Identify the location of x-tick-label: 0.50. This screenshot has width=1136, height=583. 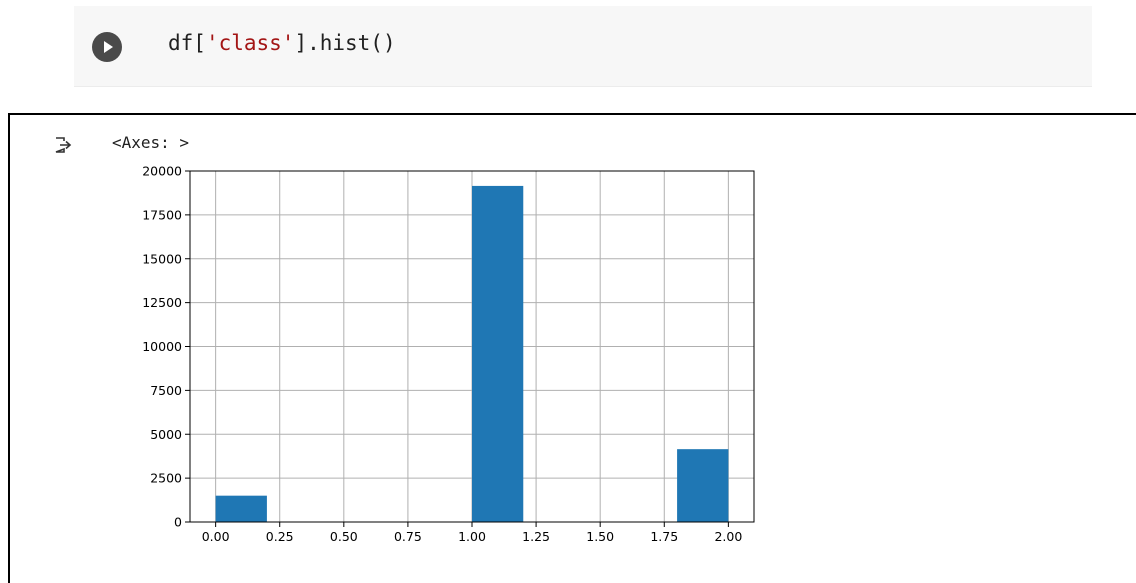
(344, 536).